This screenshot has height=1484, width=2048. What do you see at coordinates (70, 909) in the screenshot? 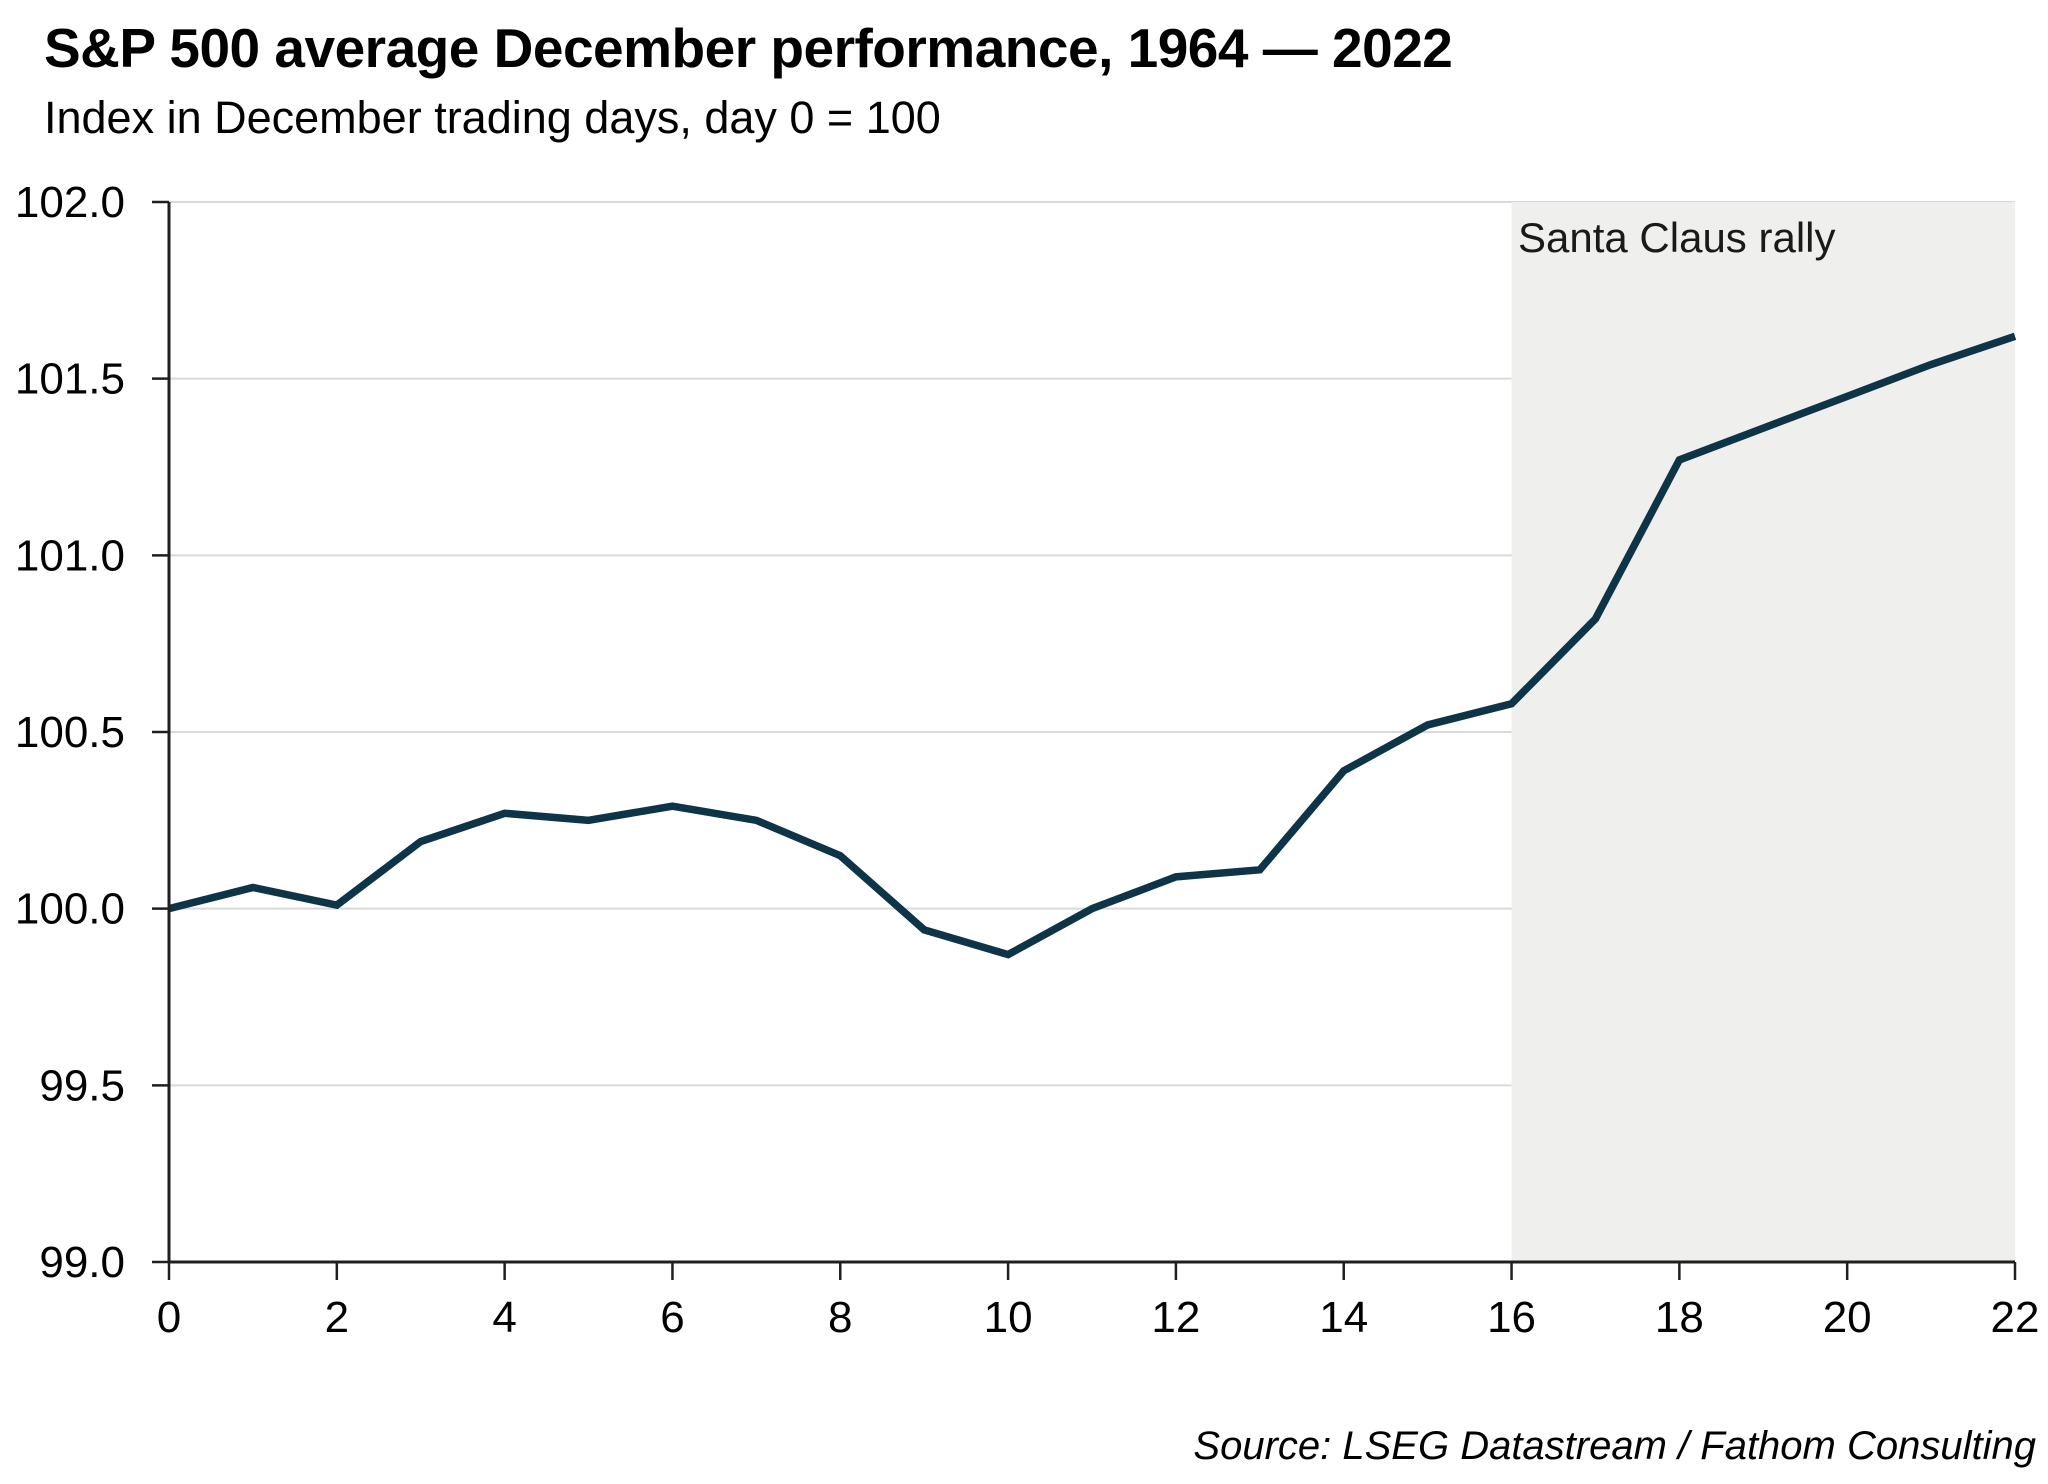
I see `y-tick-label: 100.0` at bounding box center [70, 909].